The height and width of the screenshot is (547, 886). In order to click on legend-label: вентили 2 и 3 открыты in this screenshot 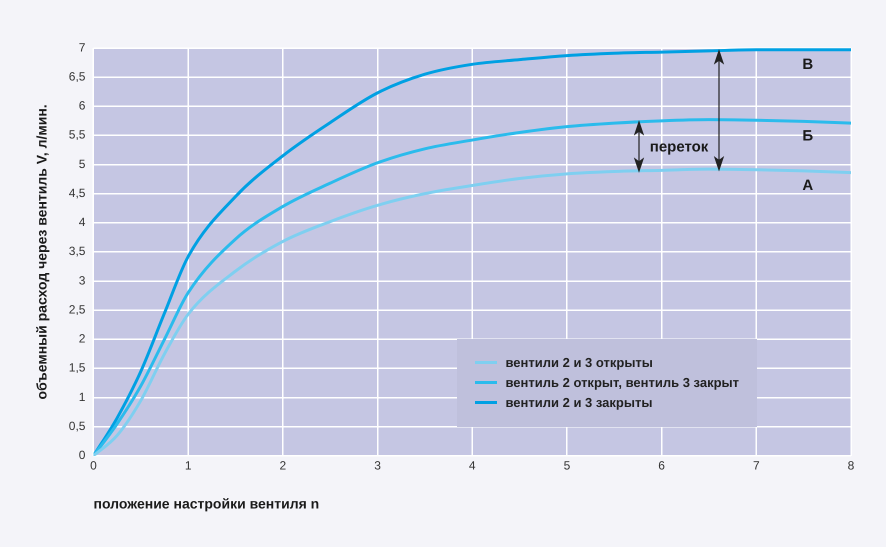, I will do `click(579, 362)`.